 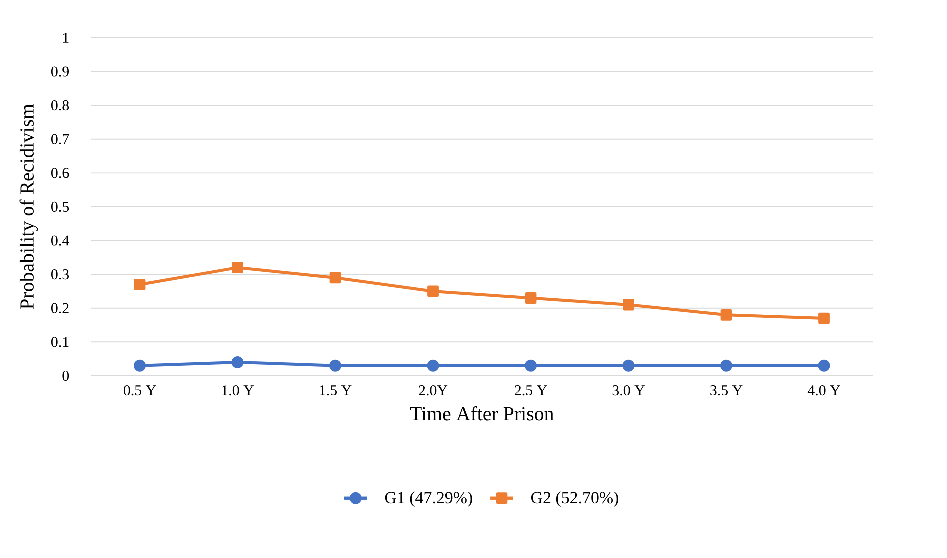 I want to click on y-tick-label: 0.6, so click(x=61, y=173).